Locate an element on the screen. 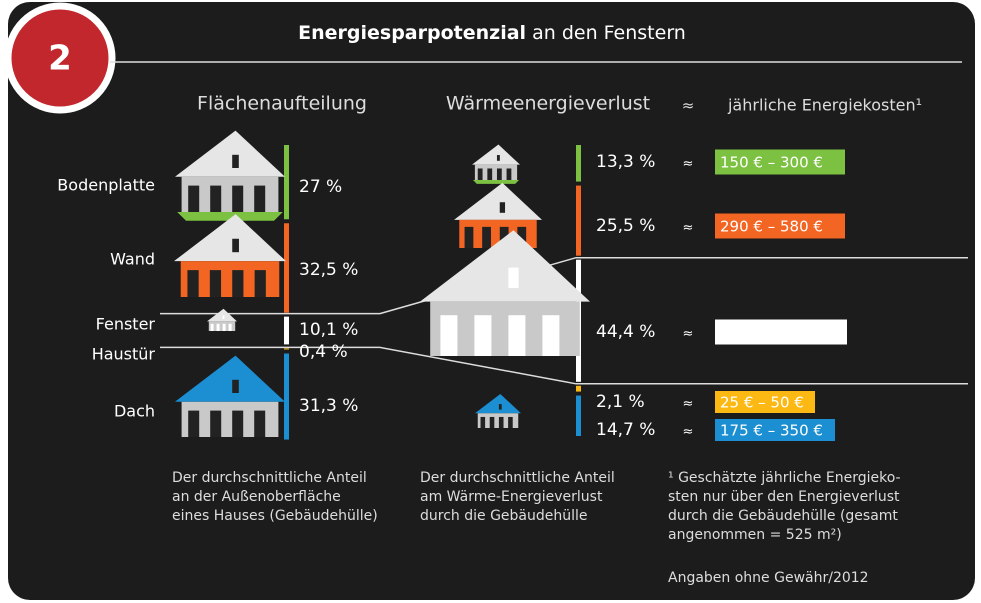  title: Energiesparpotenzial an den Fenstern is located at coordinates (492, 33).